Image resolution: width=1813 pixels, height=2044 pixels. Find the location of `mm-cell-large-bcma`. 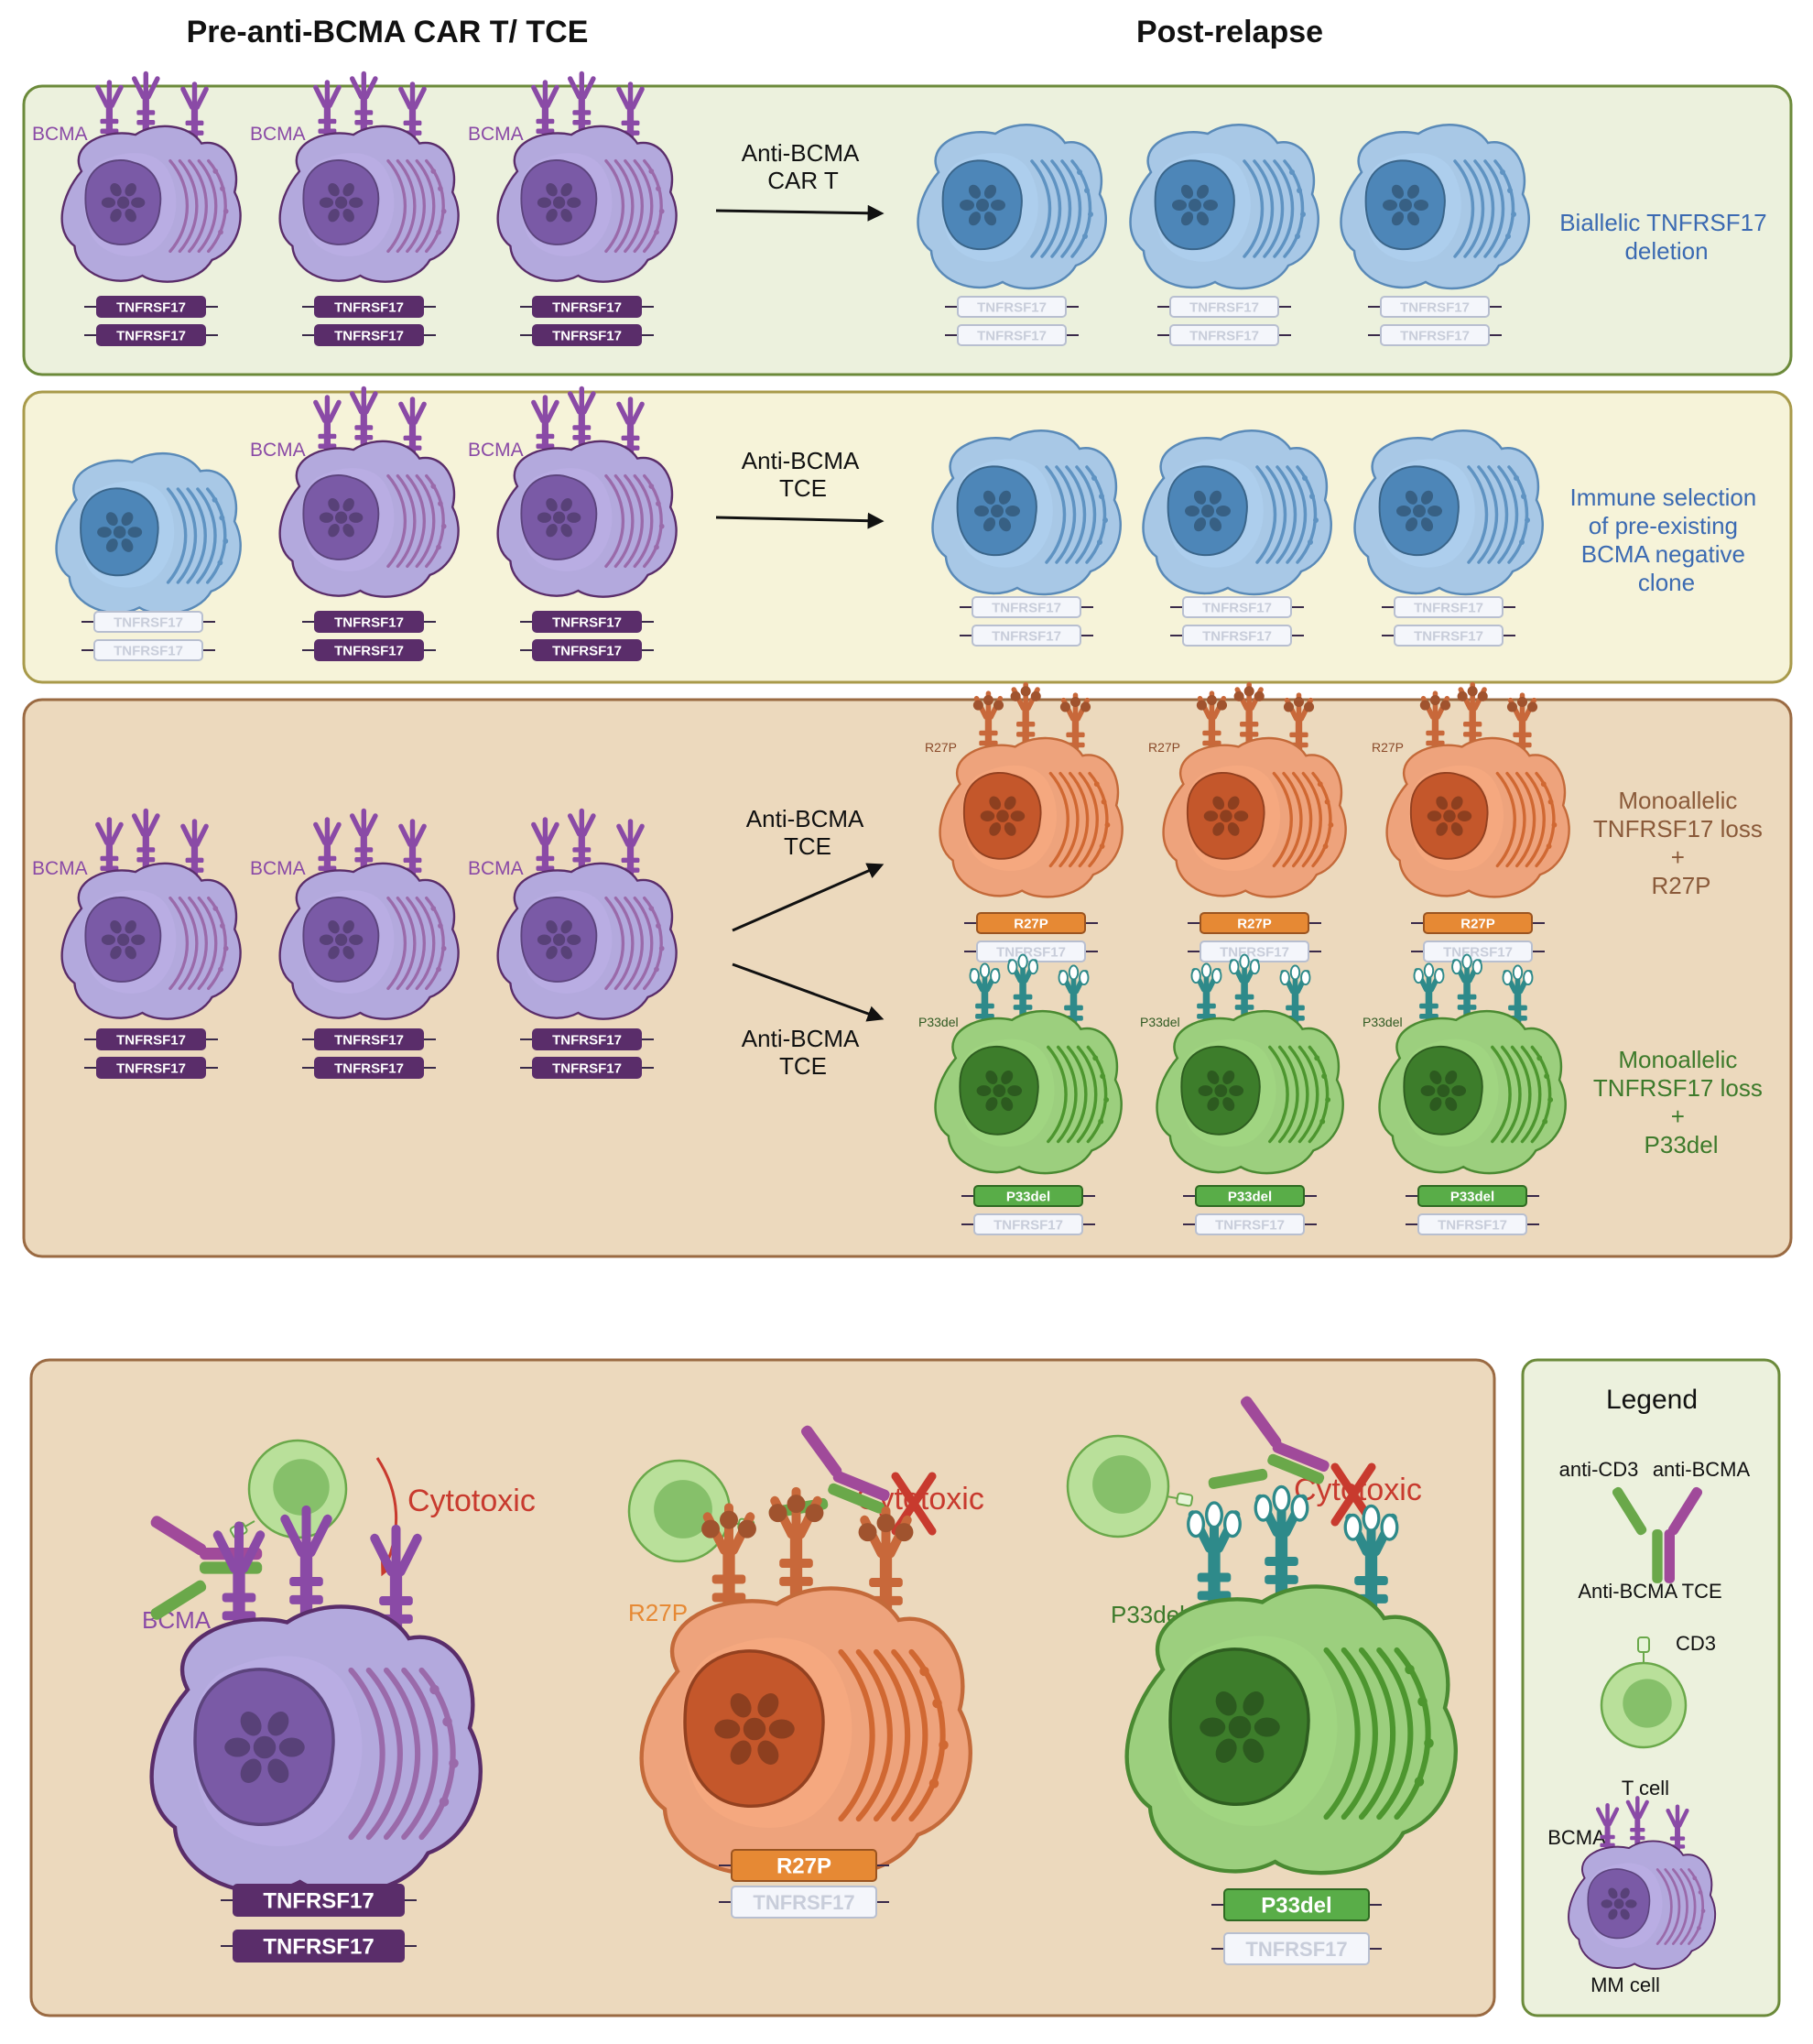

mm-cell-large-bcma is located at coordinates (316, 1700).